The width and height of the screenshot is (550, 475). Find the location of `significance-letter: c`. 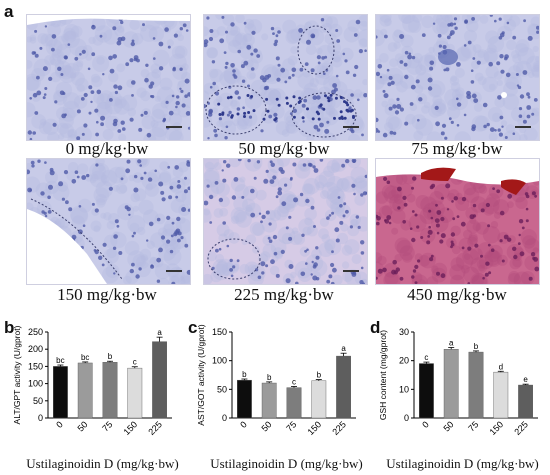

significance-letter: c is located at coordinates (294, 381).